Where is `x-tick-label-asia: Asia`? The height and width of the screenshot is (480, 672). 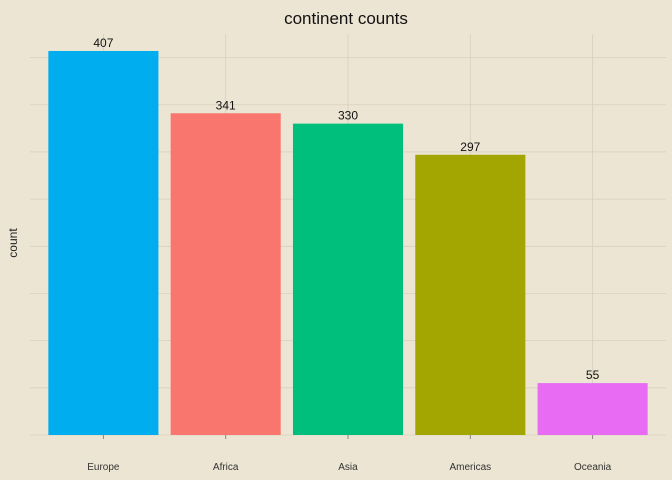
x-tick-label-asia: Asia is located at coordinates (348, 467).